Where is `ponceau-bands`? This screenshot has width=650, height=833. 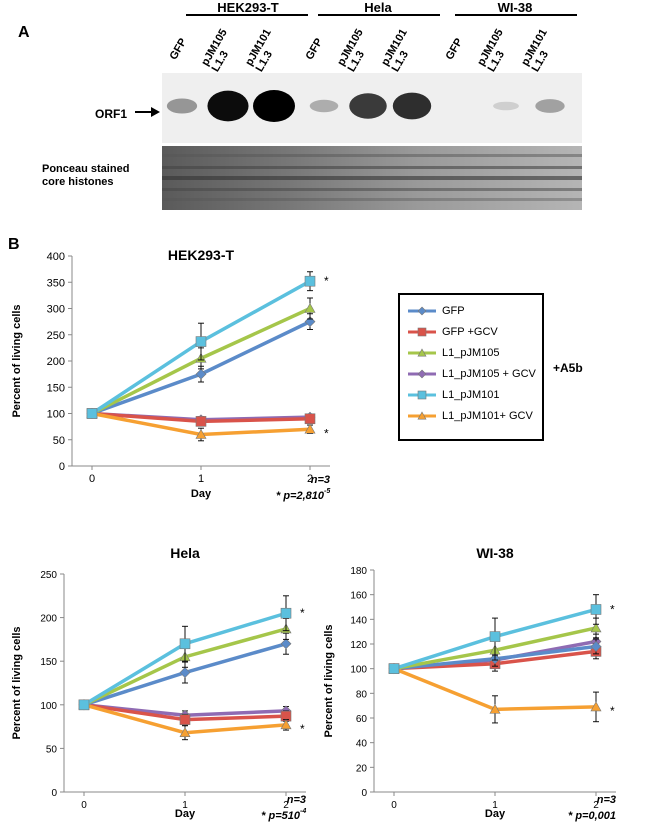
ponceau-bands is located at coordinates (372, 178).